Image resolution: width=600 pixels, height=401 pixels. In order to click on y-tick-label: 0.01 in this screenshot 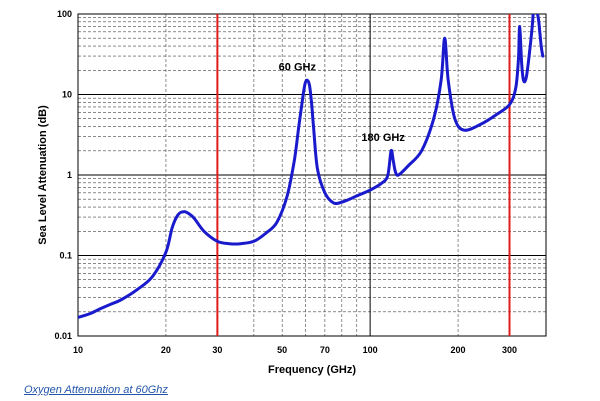, I will do `click(63, 336)`.